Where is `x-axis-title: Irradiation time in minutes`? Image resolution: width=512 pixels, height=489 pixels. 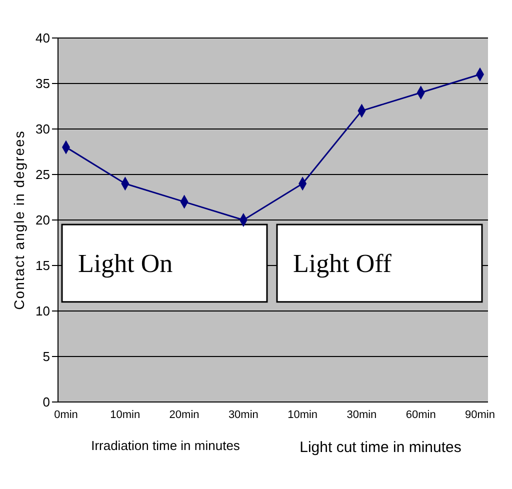 x-axis-title: Irradiation time in minutes is located at coordinates (165, 445).